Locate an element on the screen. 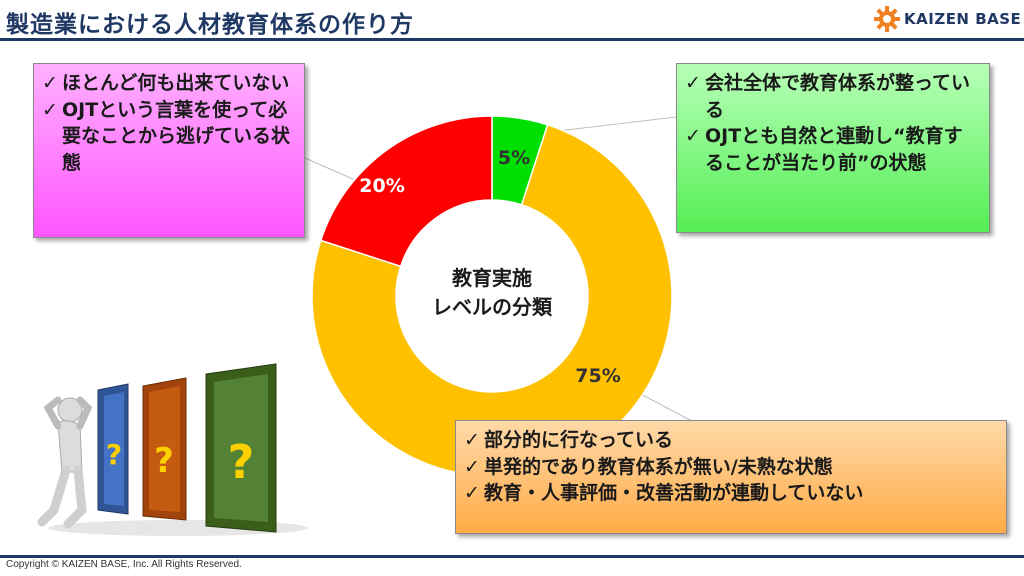 This screenshot has width=1024, height=576. title-divider is located at coordinates (512, 39).